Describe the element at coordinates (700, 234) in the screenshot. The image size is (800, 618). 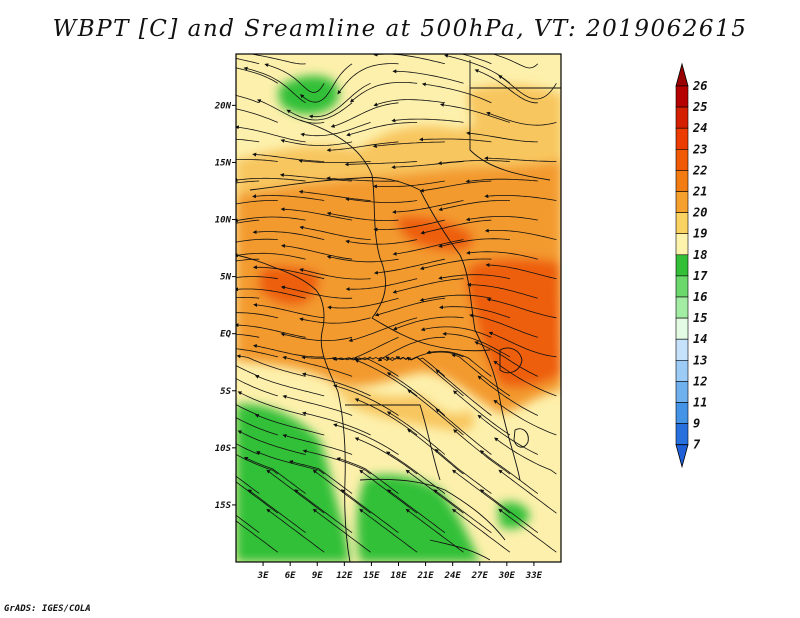
I see `colorbar-label: 19` at that location.